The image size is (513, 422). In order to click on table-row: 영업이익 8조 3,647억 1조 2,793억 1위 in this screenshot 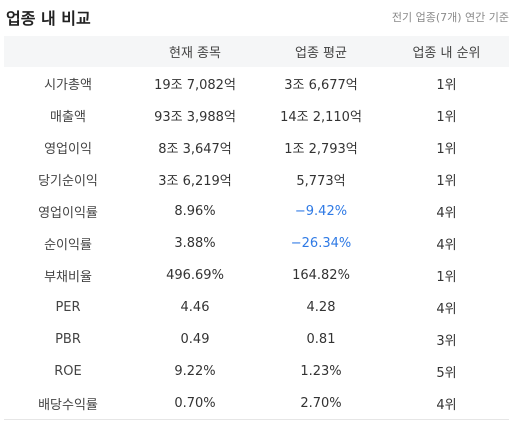, I will do `click(256, 147)`.